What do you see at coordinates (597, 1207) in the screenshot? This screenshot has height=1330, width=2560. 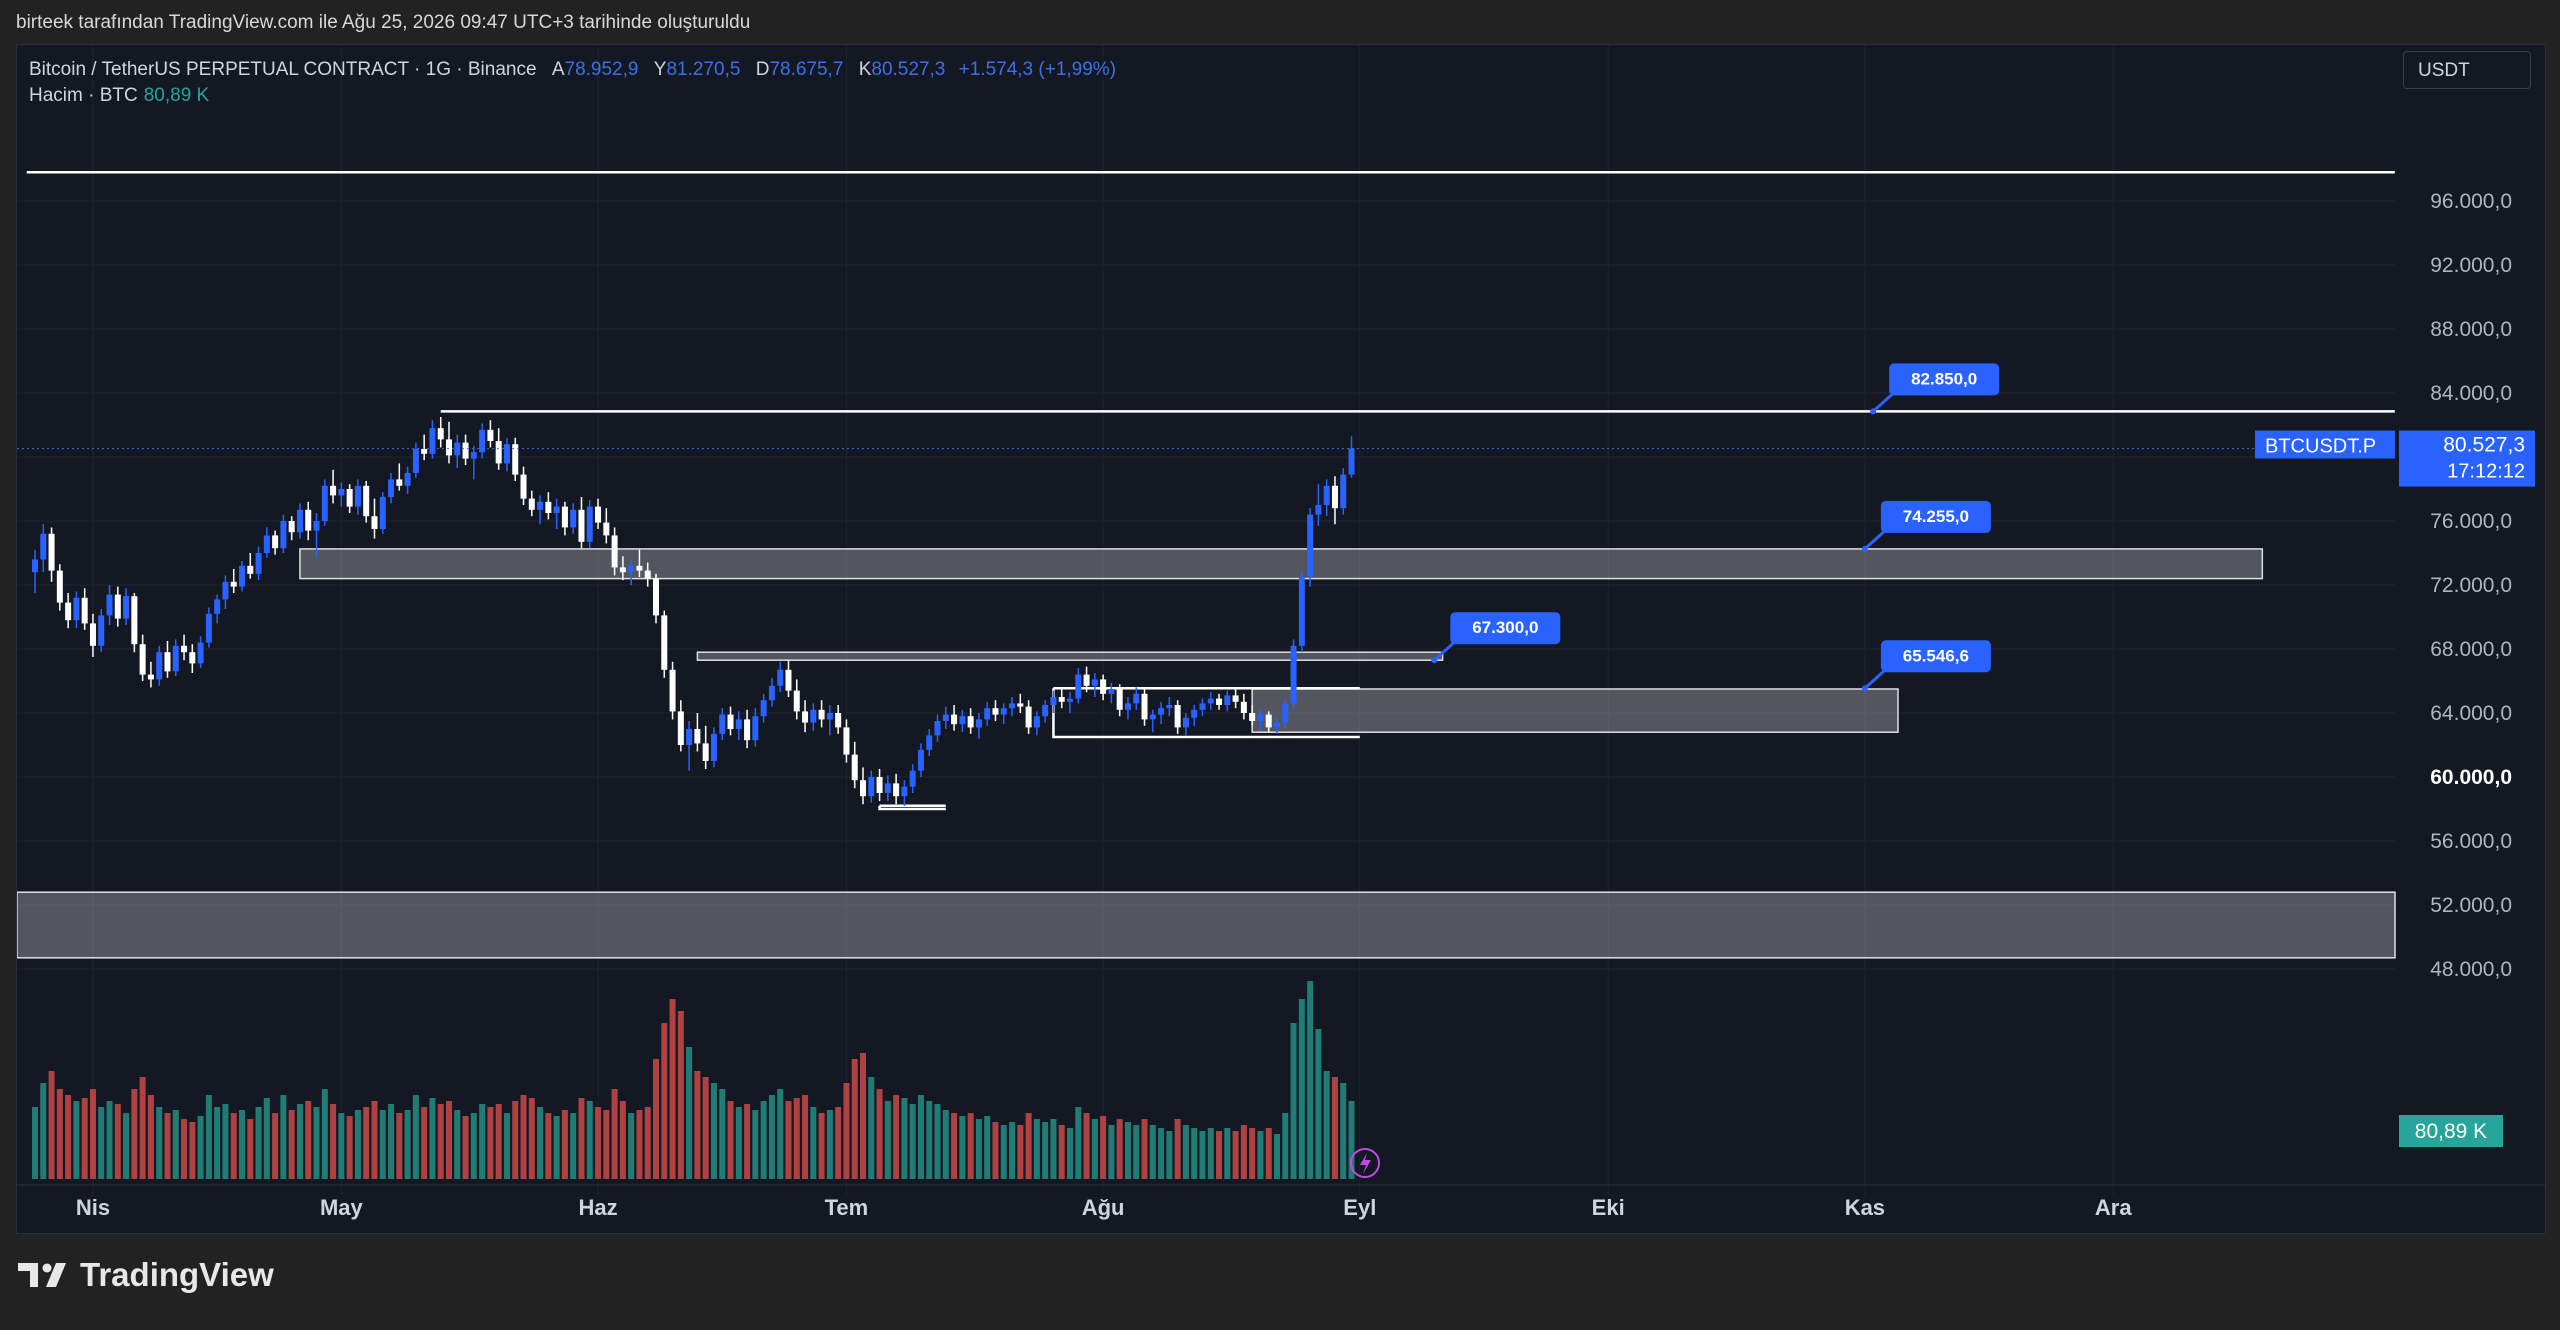 I see `x-axis-tick-label: Haz` at bounding box center [597, 1207].